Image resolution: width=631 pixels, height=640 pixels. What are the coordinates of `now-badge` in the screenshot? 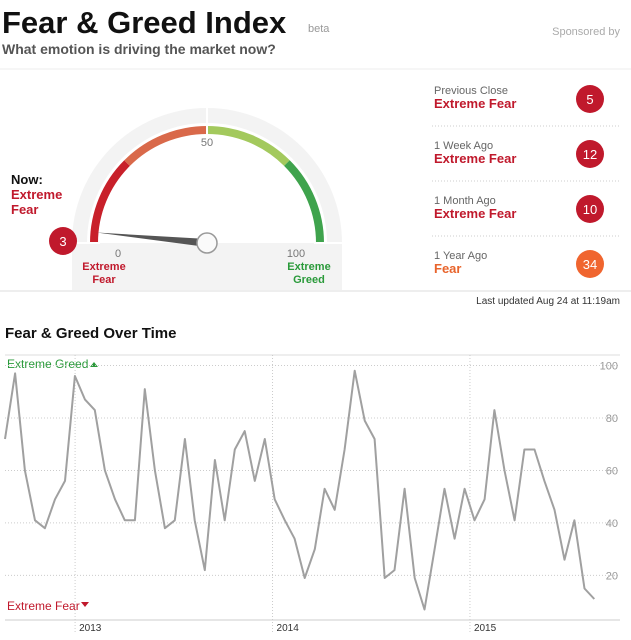 It's located at (63, 241).